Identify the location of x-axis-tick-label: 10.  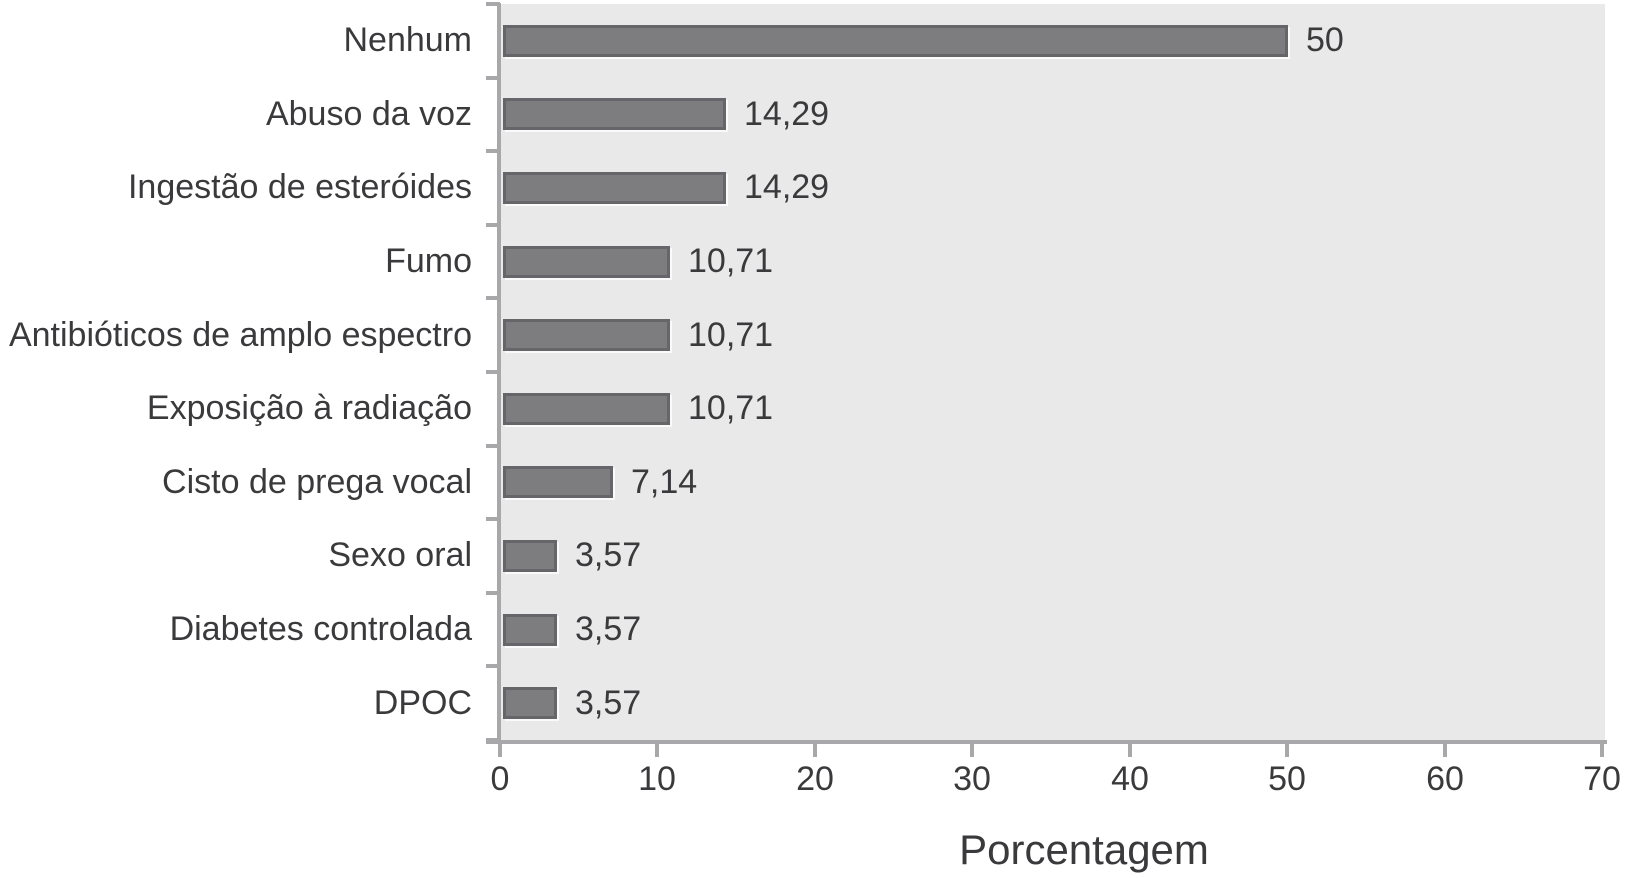
(657, 779).